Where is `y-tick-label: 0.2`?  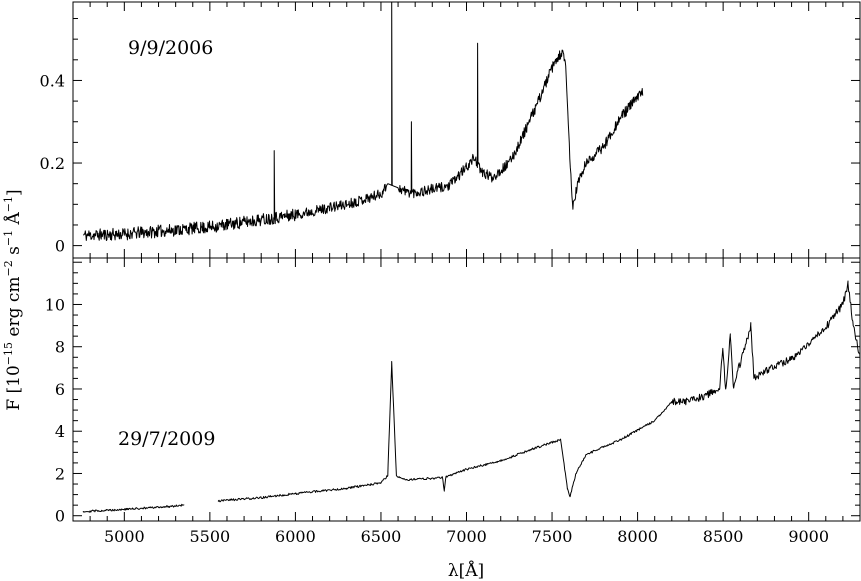
y-tick-label: 0.2 is located at coordinates (52, 163).